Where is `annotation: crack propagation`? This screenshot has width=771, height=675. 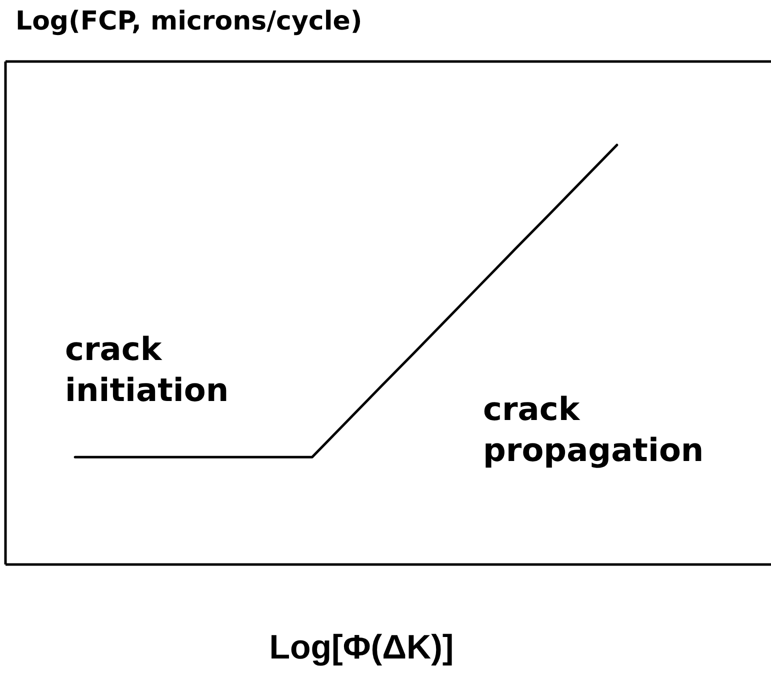 annotation: crack propagation is located at coordinates (593, 429).